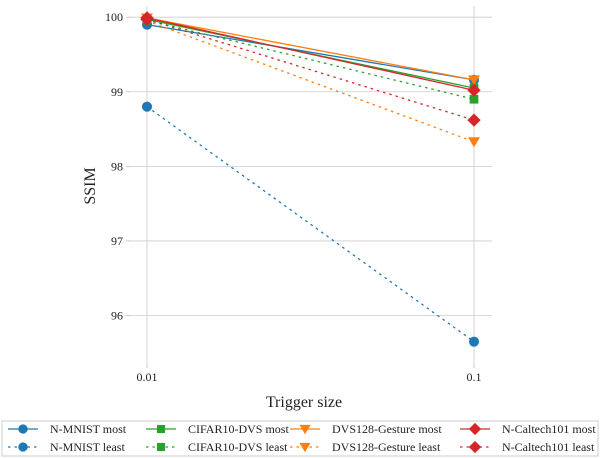 The width and height of the screenshot is (600, 458). Describe the element at coordinates (548, 447) in the screenshot. I see `legend-label: N-Caltech101 least` at that location.